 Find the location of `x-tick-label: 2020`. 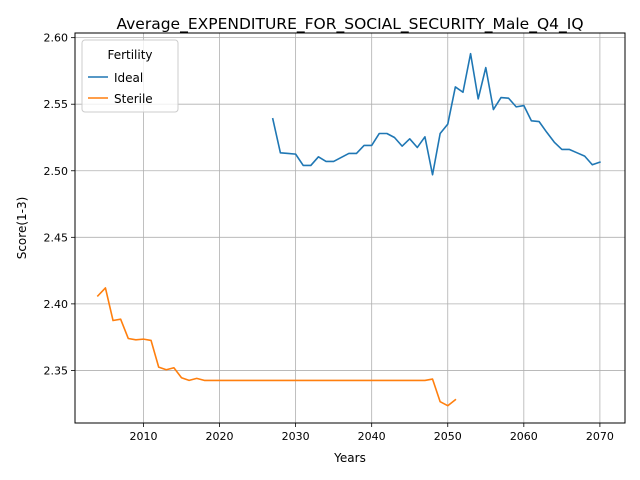

x-tick-label: 2020 is located at coordinates (220, 436).